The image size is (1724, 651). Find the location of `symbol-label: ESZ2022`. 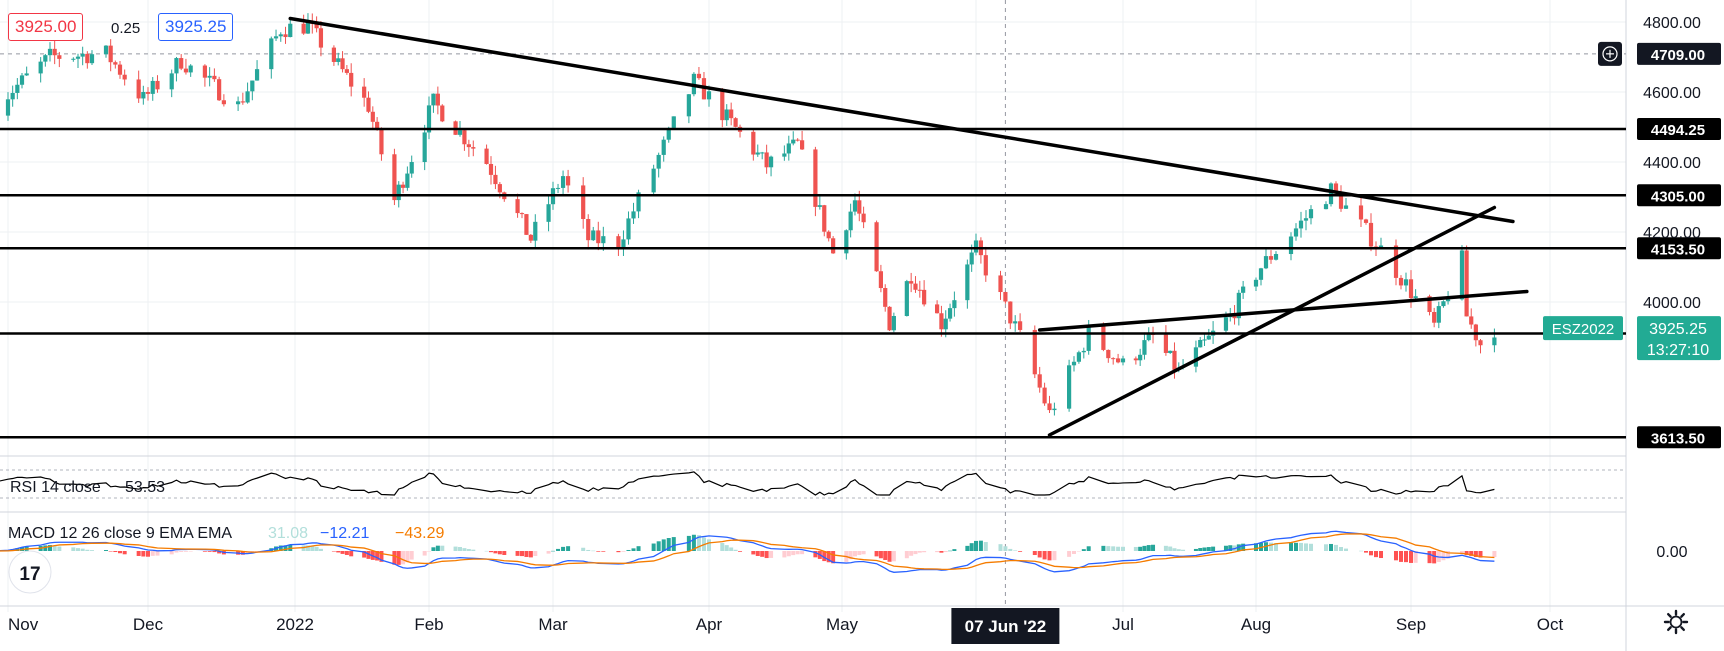

symbol-label: ESZ2022 is located at coordinates (1583, 329).